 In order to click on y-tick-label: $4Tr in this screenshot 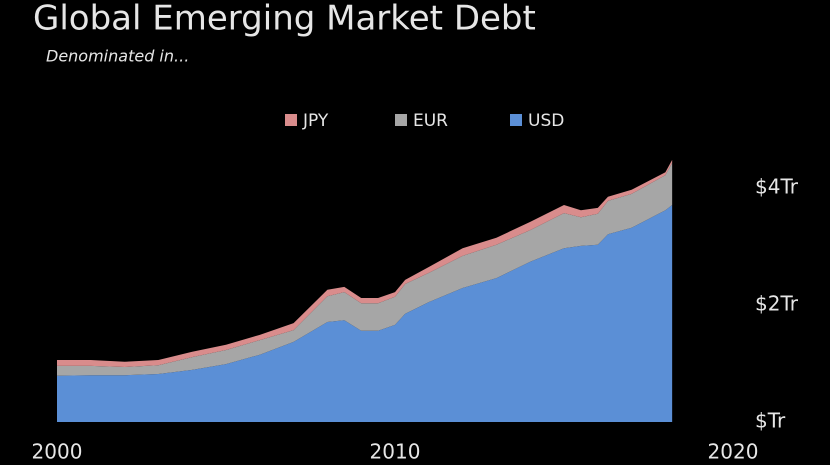, I will do `click(777, 187)`.